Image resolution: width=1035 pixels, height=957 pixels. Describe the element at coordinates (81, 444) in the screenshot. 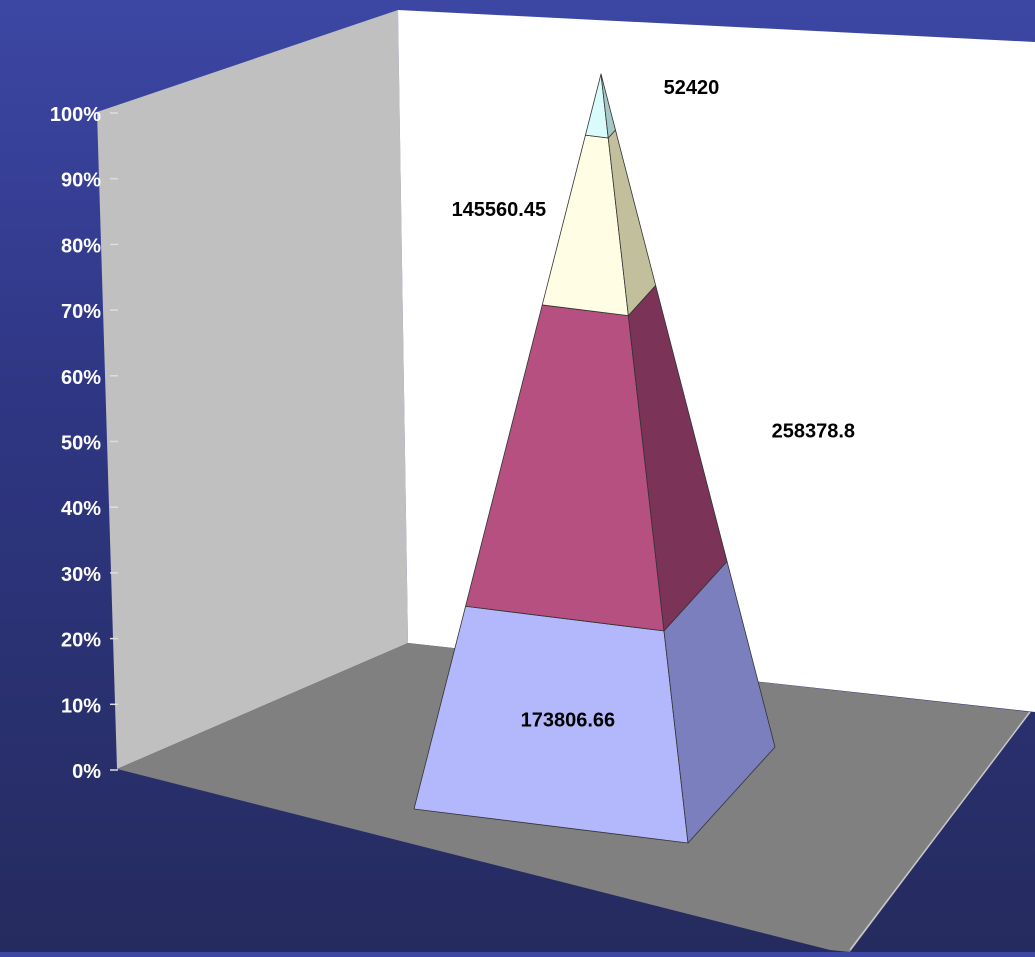

I see `y-tick-label: 50%` at that location.